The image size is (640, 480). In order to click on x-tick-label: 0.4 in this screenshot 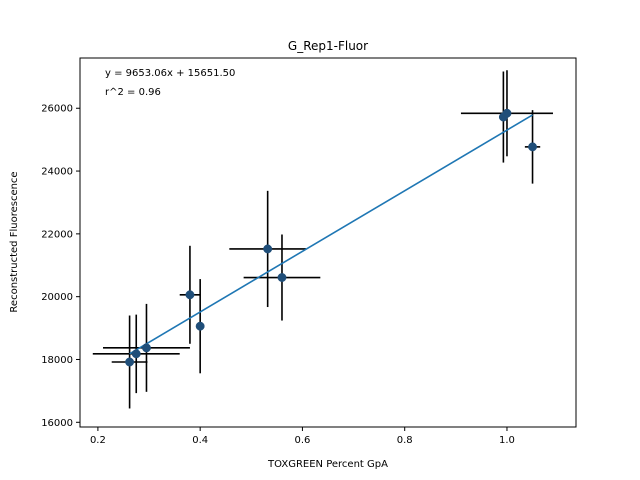, I will do `click(200, 440)`.